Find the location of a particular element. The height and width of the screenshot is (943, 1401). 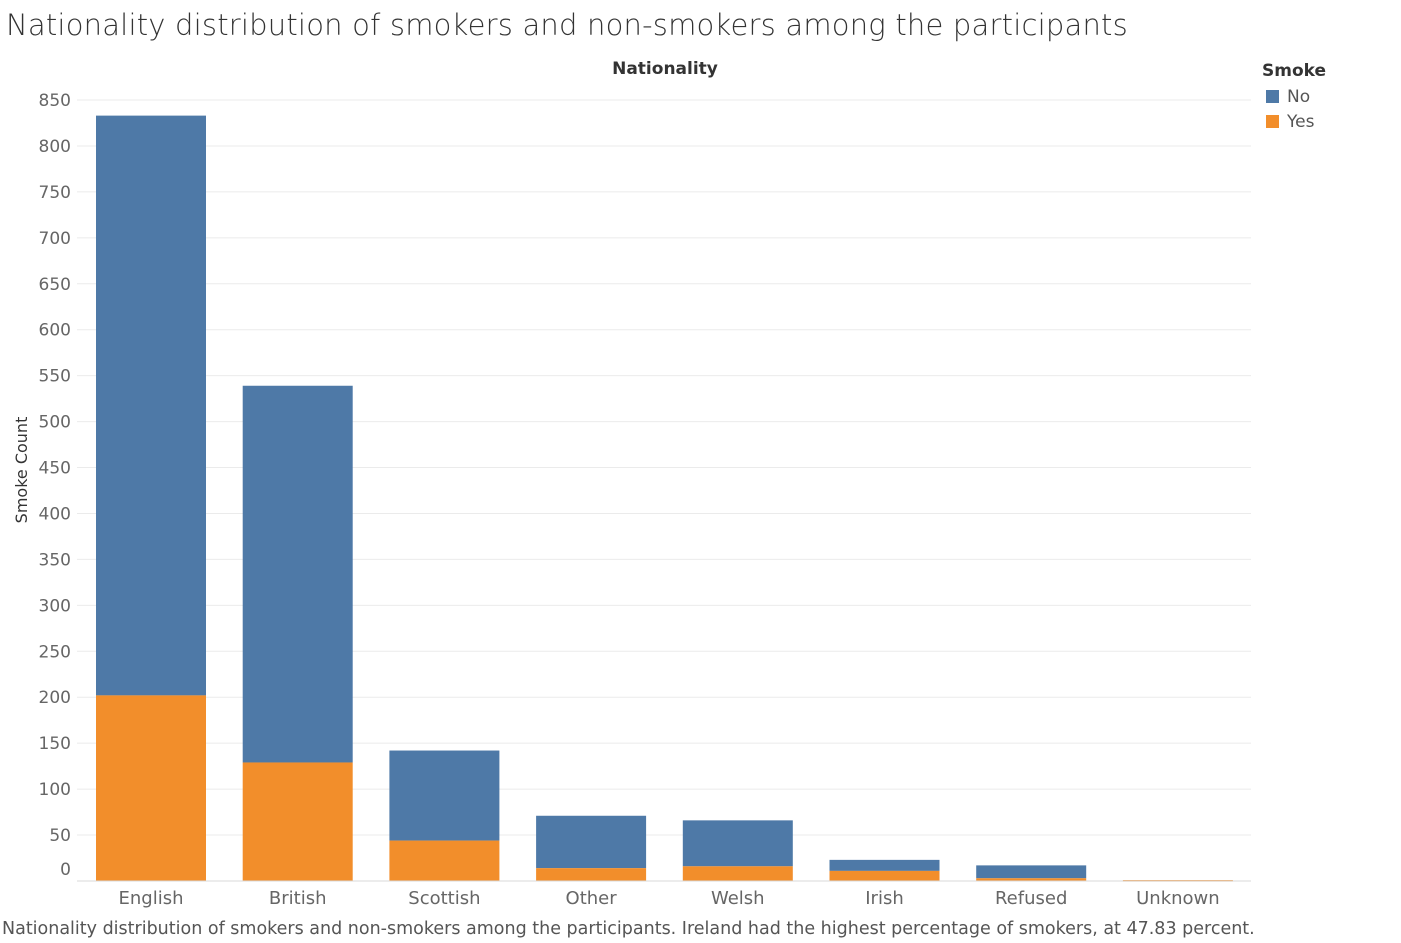

bar-no-other is located at coordinates (591, 842).